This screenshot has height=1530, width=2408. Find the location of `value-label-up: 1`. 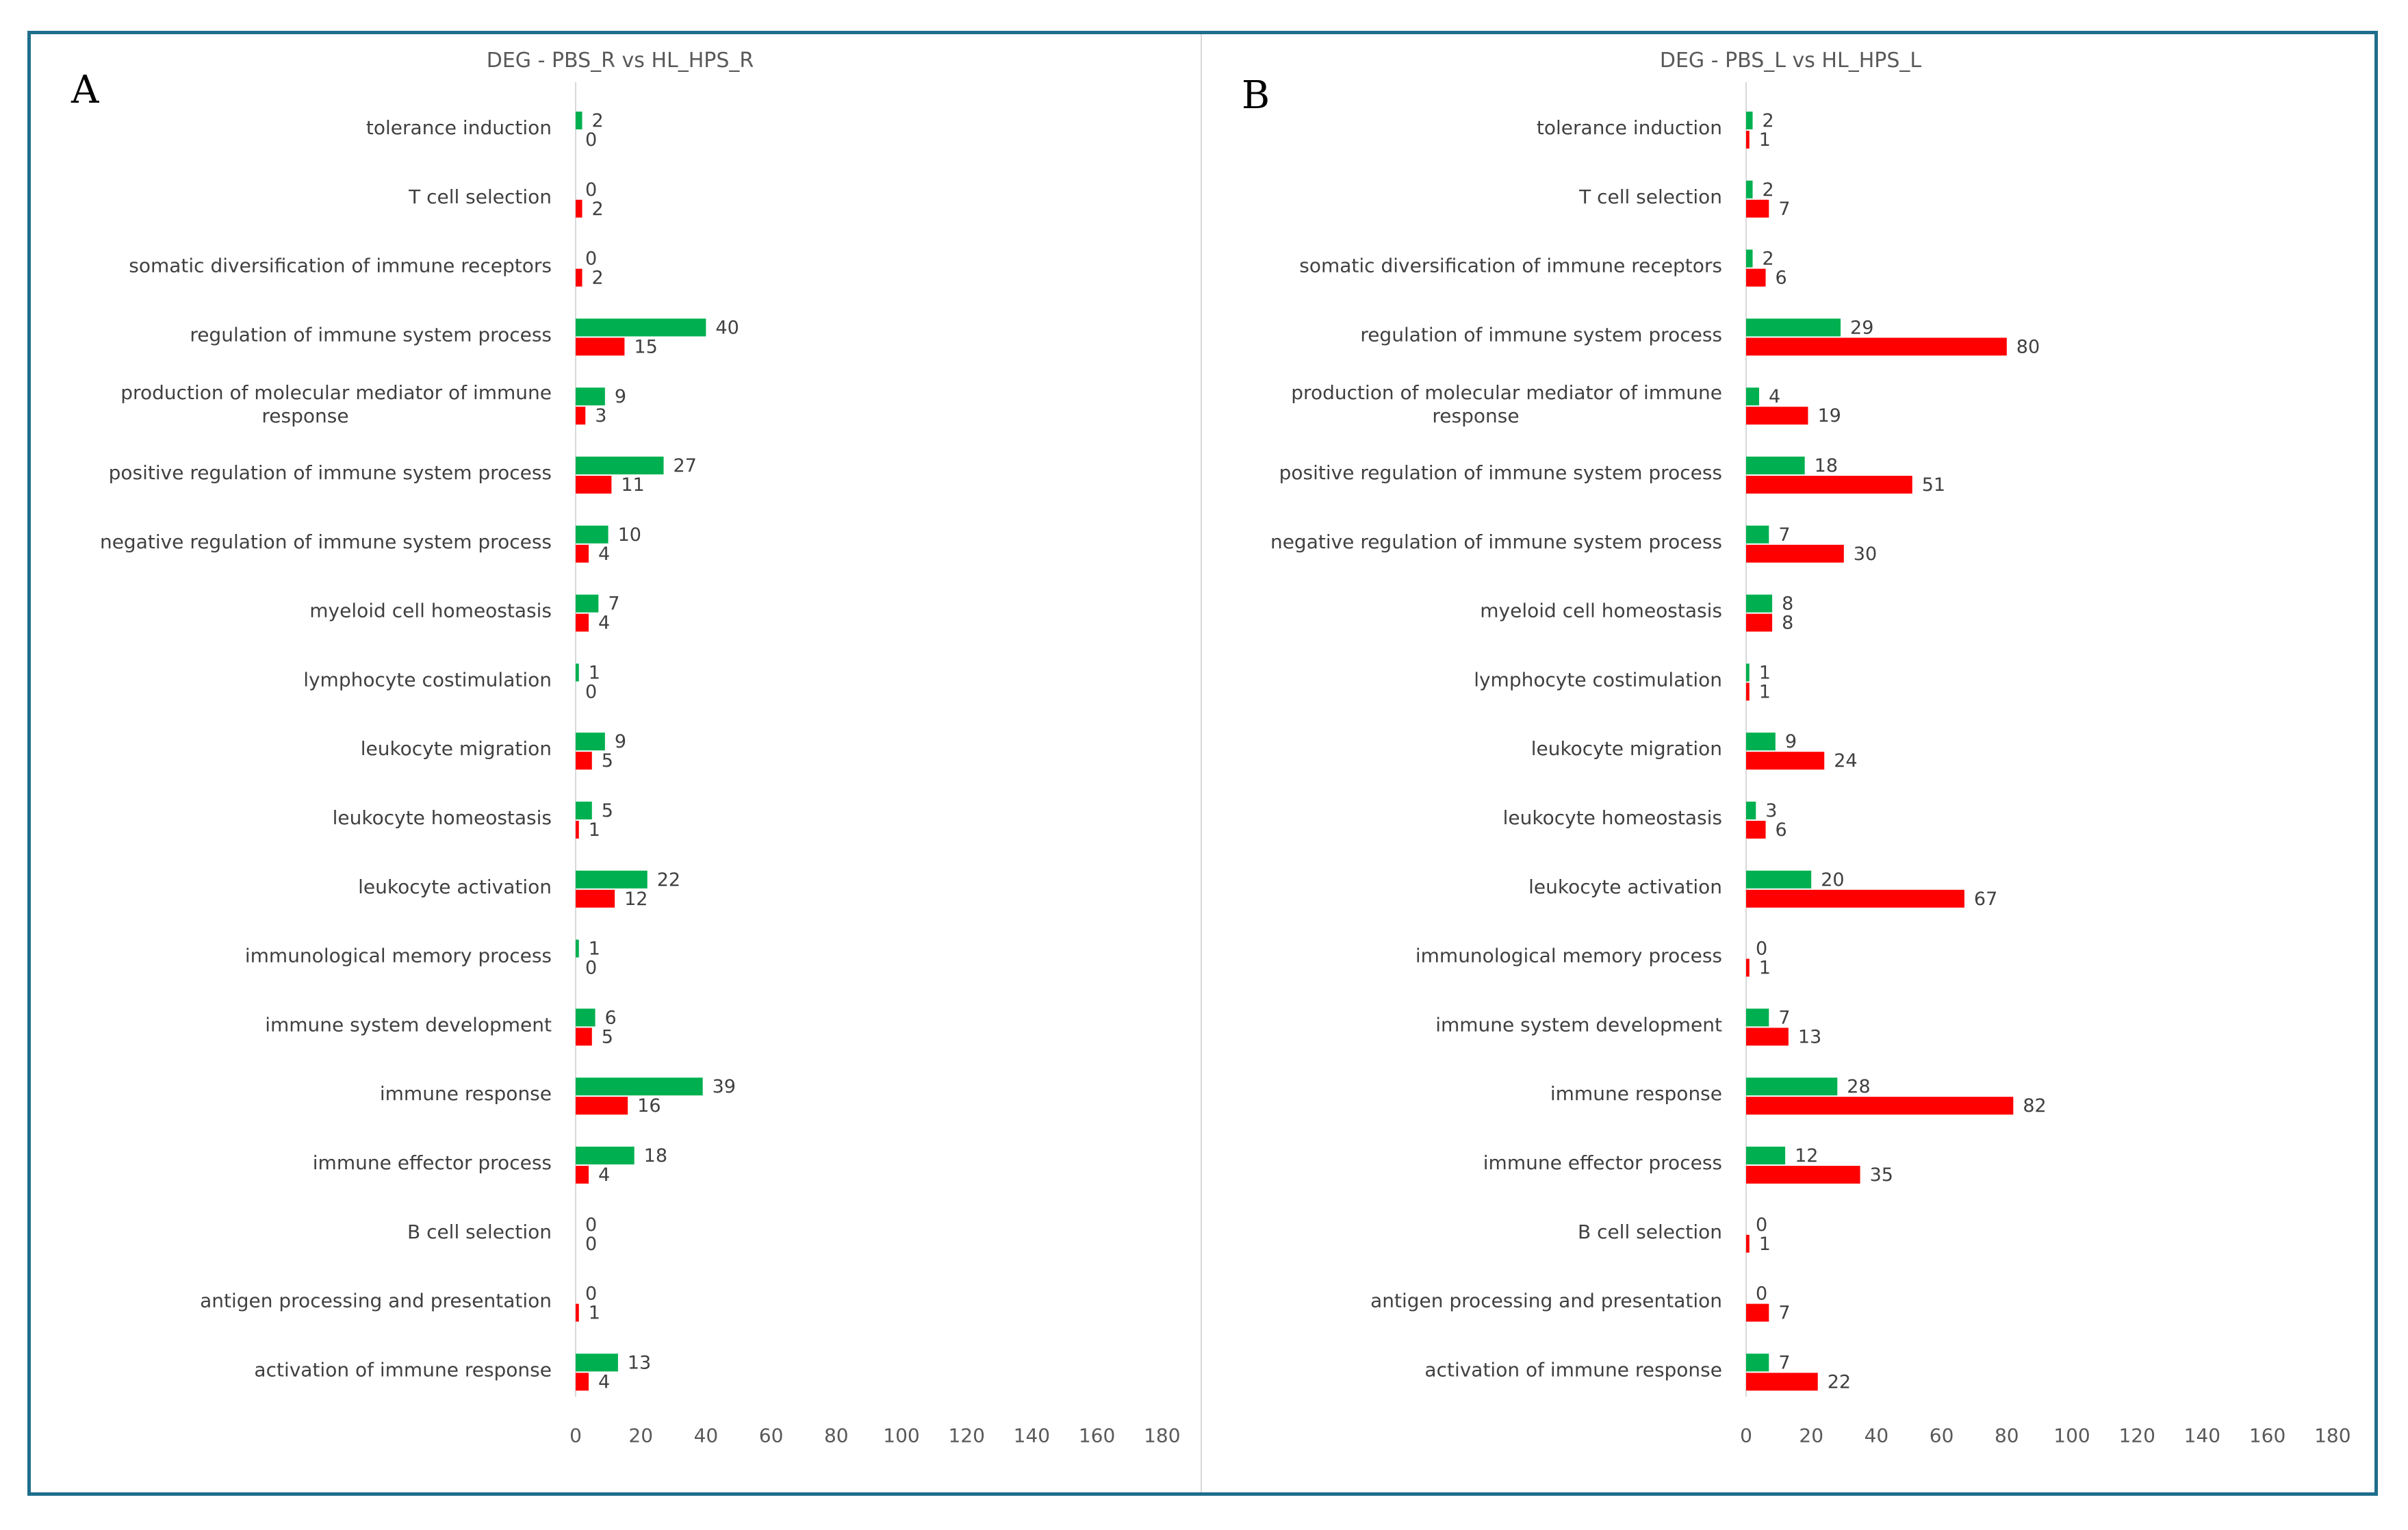

value-label-up: 1 is located at coordinates (1765, 968).